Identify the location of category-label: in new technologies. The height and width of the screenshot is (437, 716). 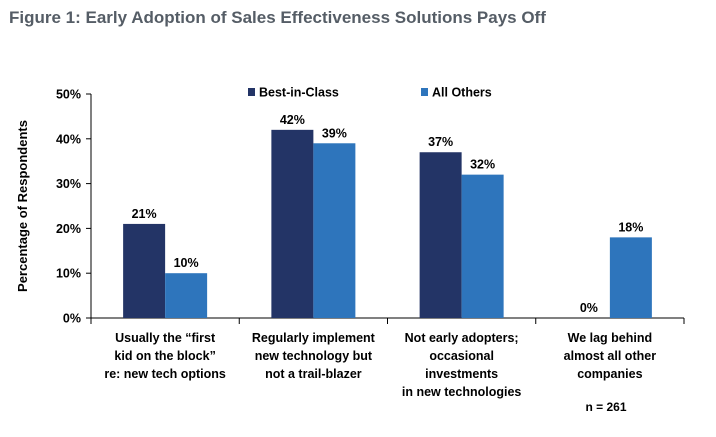
(462, 392).